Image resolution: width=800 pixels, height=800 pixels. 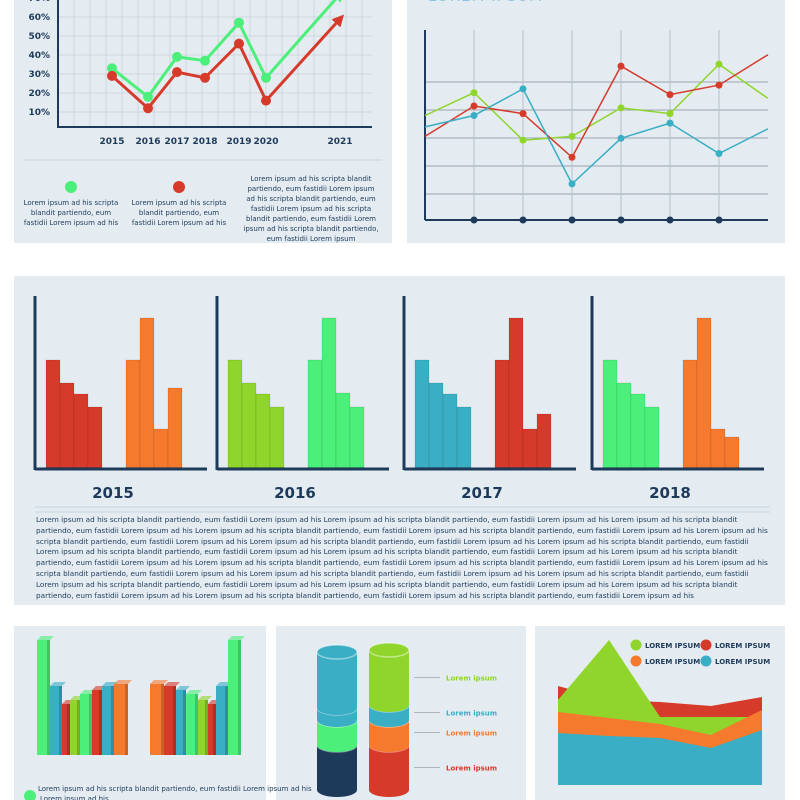 I want to click on chart-title: 2016, so click(x=295, y=493).